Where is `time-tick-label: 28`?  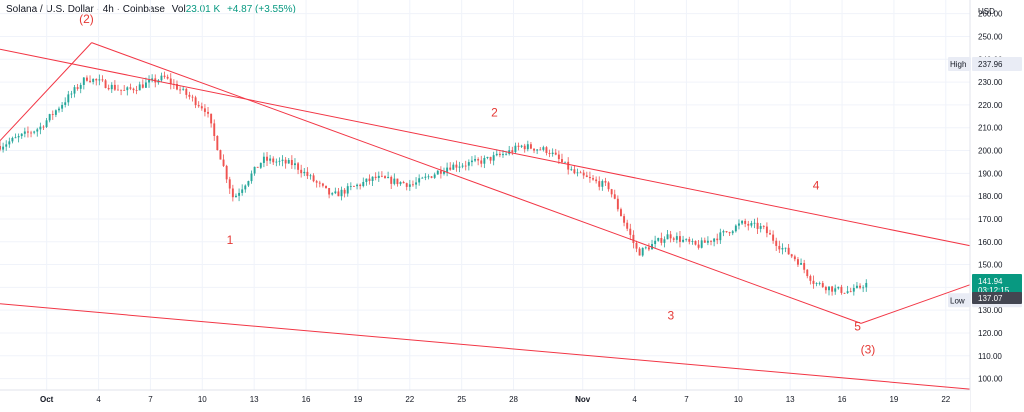 time-tick-label: 28 is located at coordinates (513, 399).